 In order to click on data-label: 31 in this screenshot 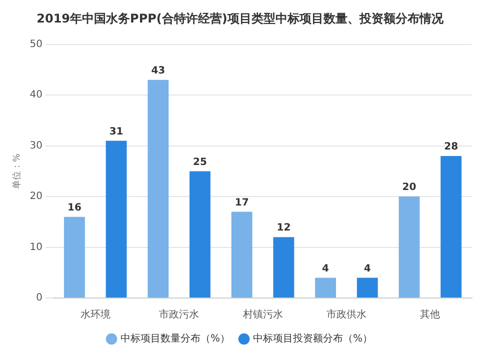, I will do `click(116, 132)`.